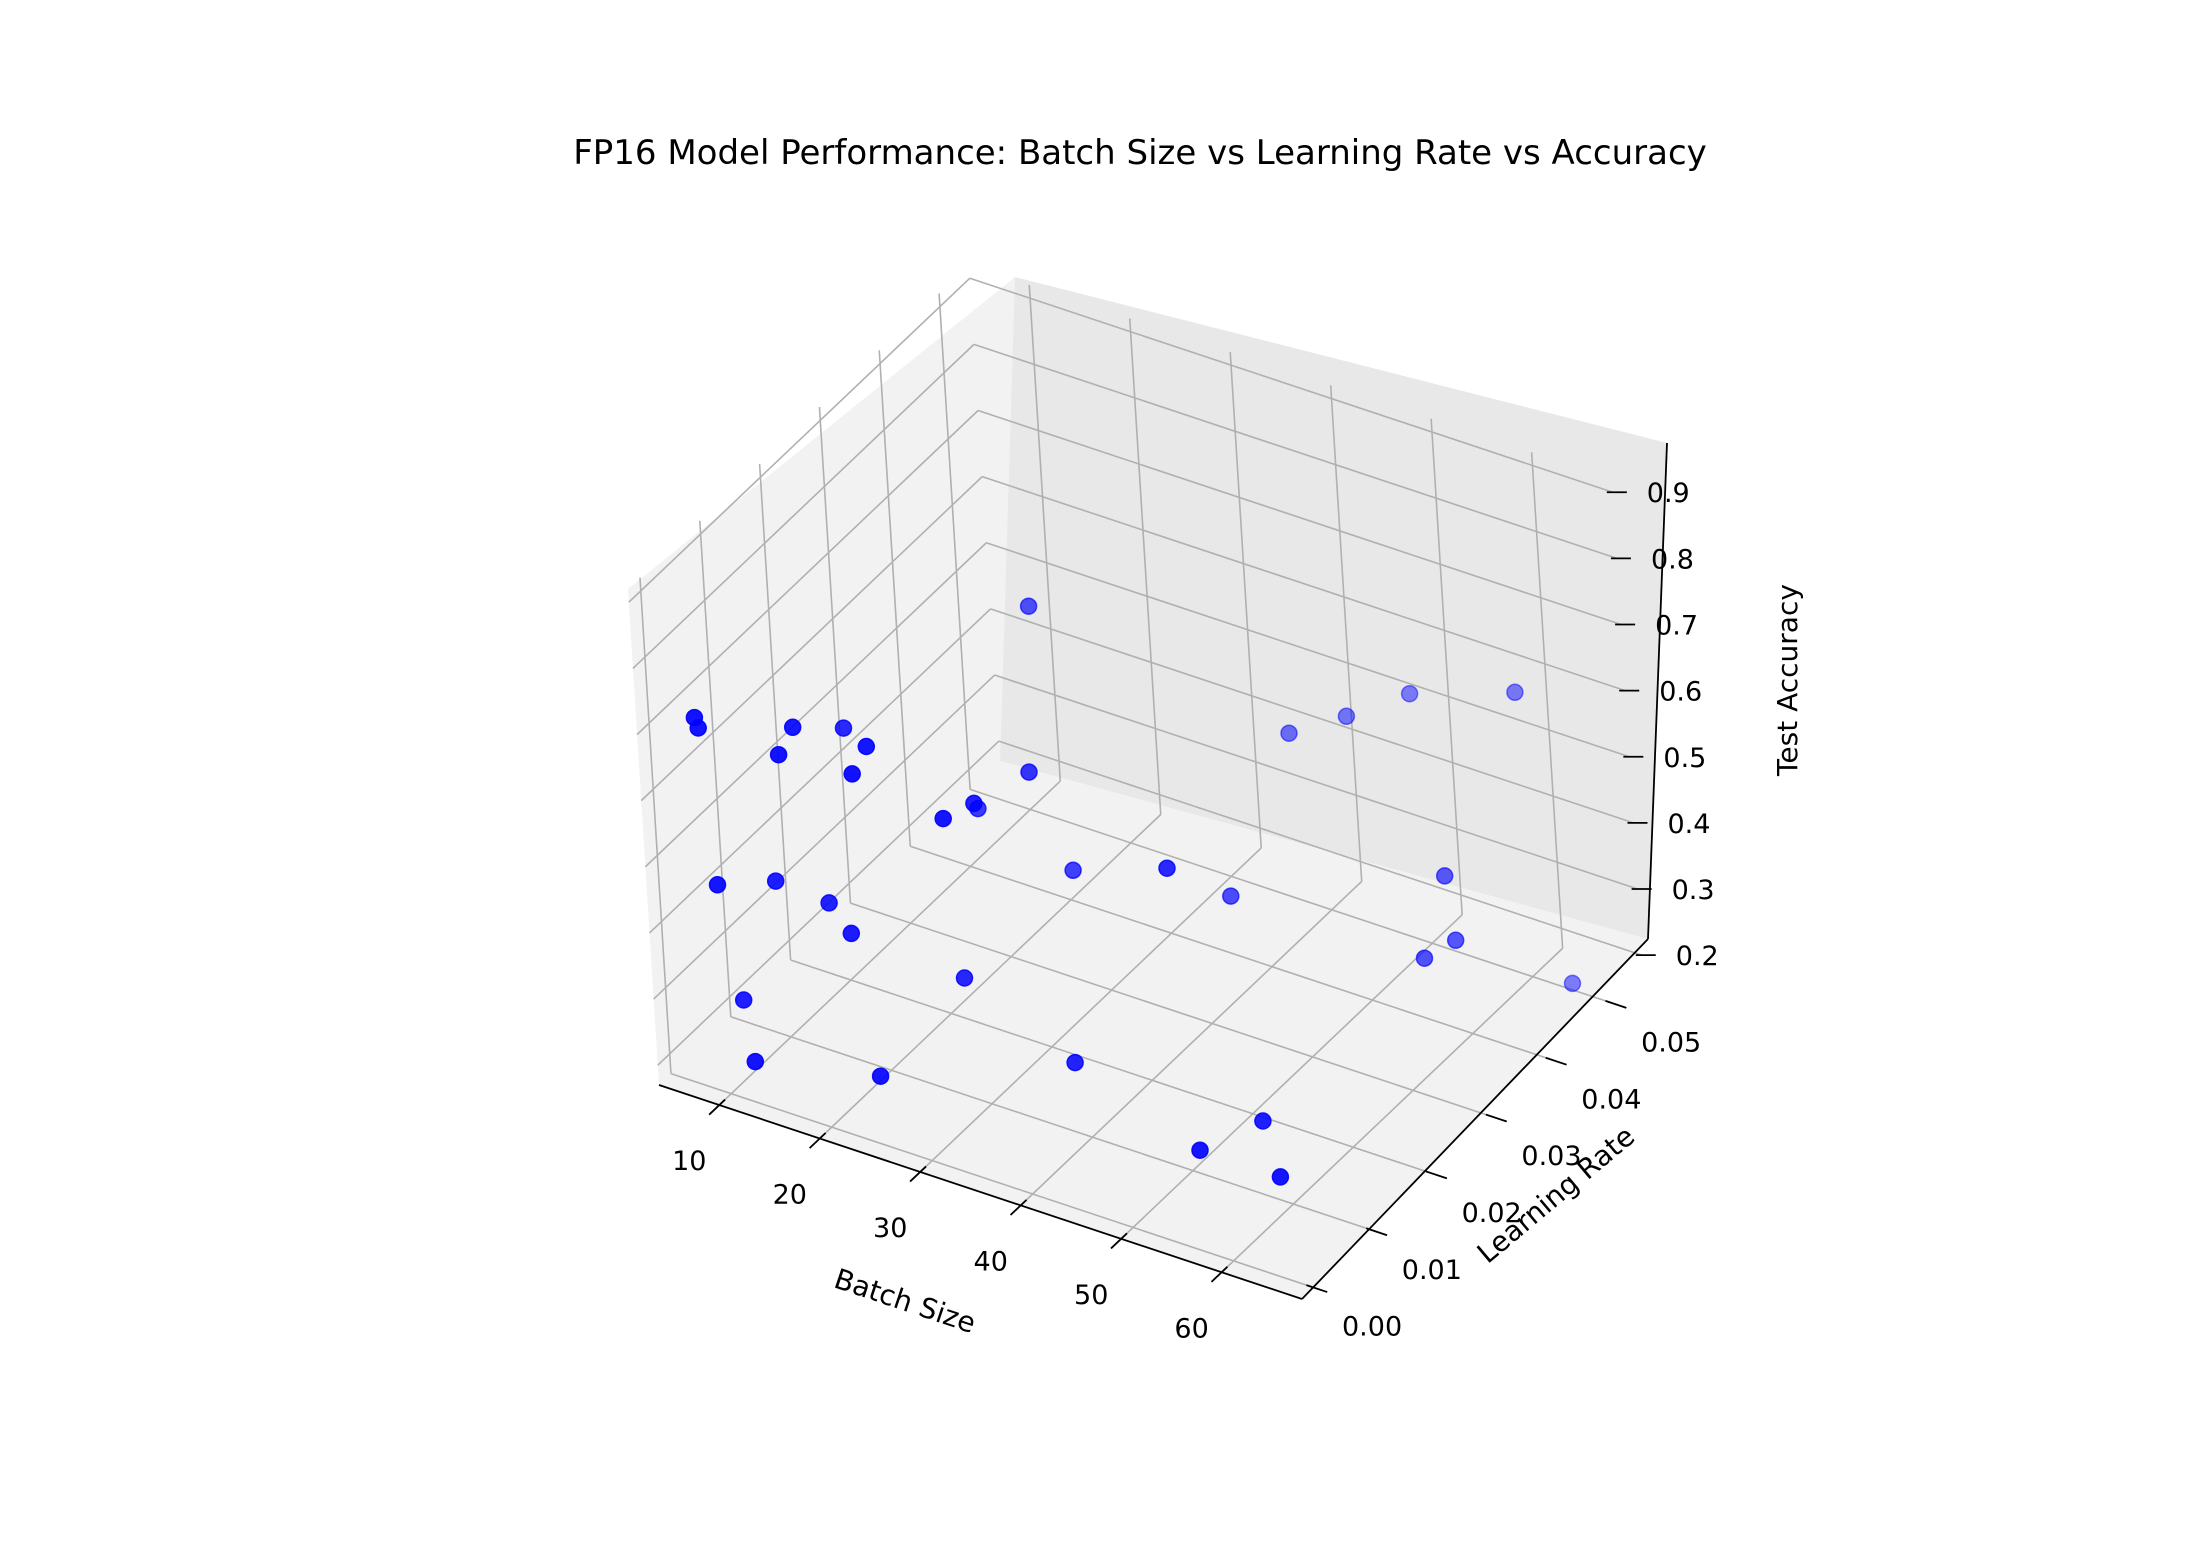 Image resolution: width=2200 pixels, height=1544 pixels. I want to click on z-tick-label: 0.4, so click(1689, 824).